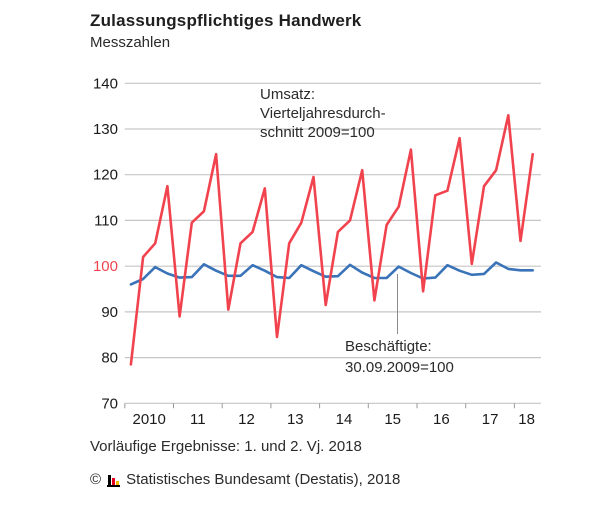  What do you see at coordinates (149, 419) in the screenshot?
I see `x-tick-label-2010: 2010` at bounding box center [149, 419].